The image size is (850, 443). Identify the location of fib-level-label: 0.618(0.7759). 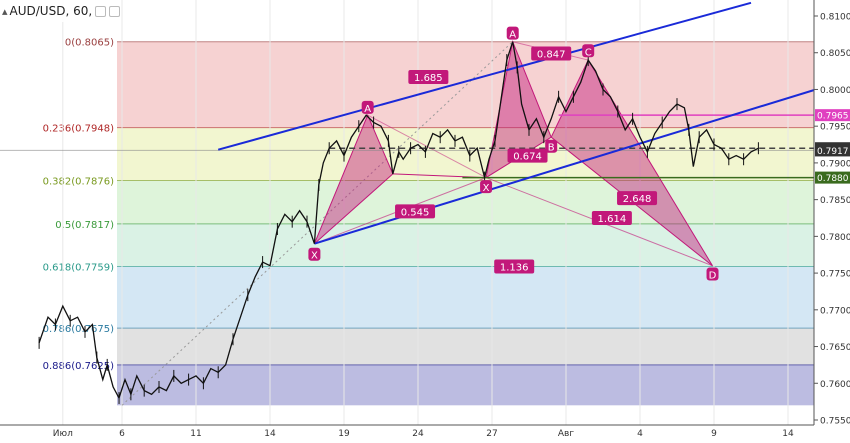
(79, 267).